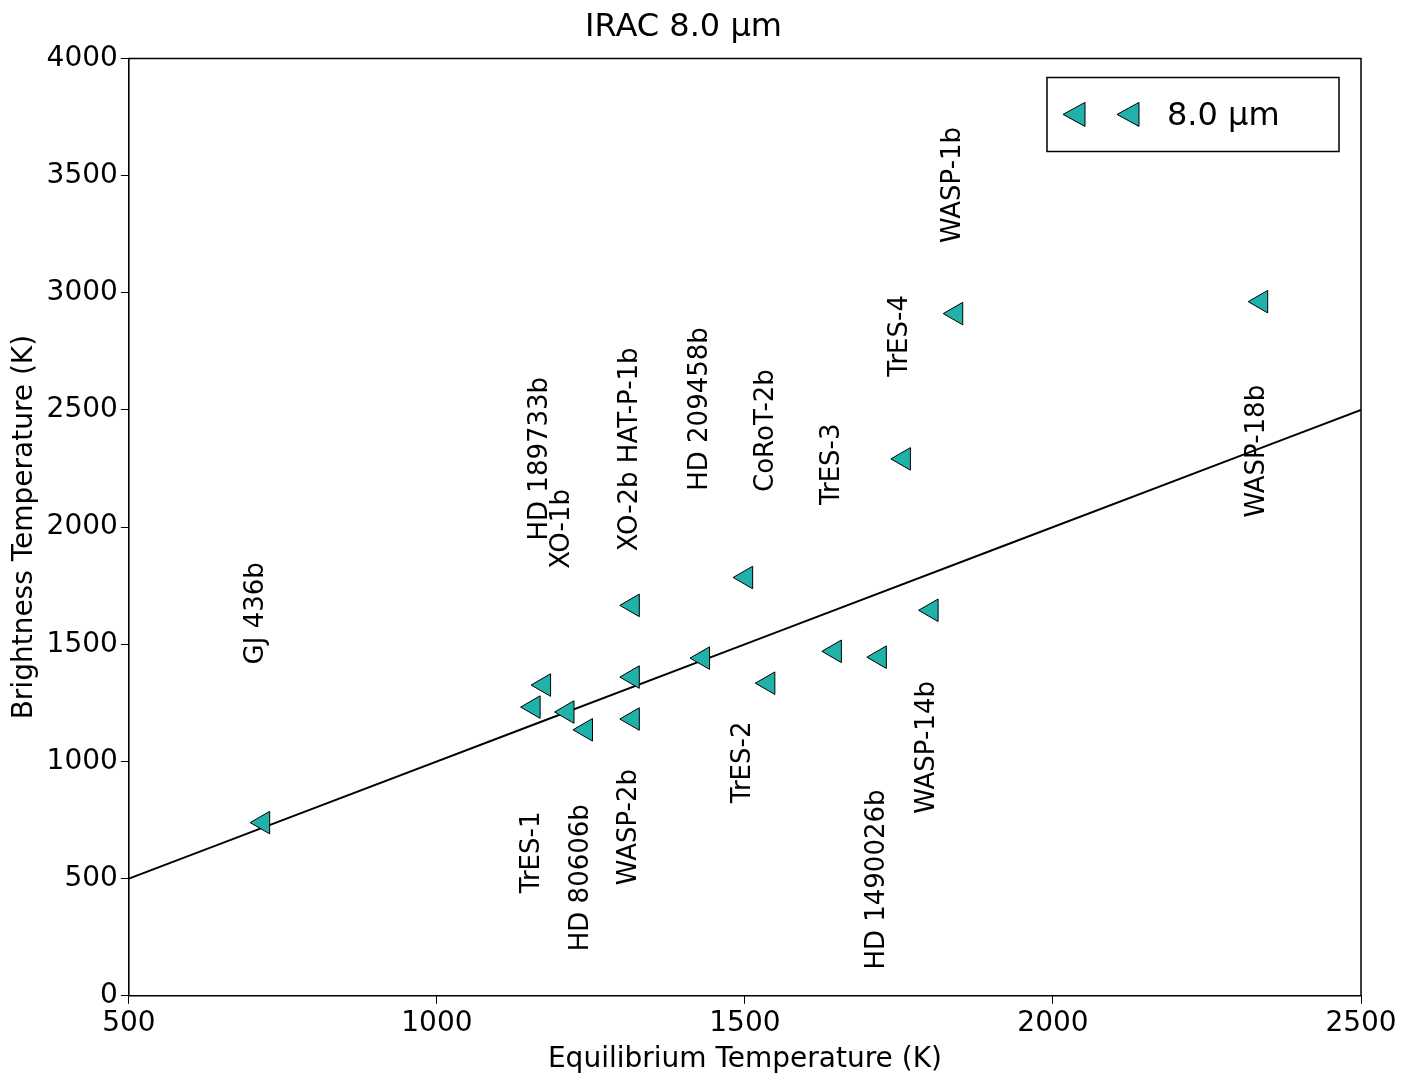 Image resolution: width=1401 pixels, height=1081 pixels. I want to click on annotation: TrES-2, so click(741, 763).